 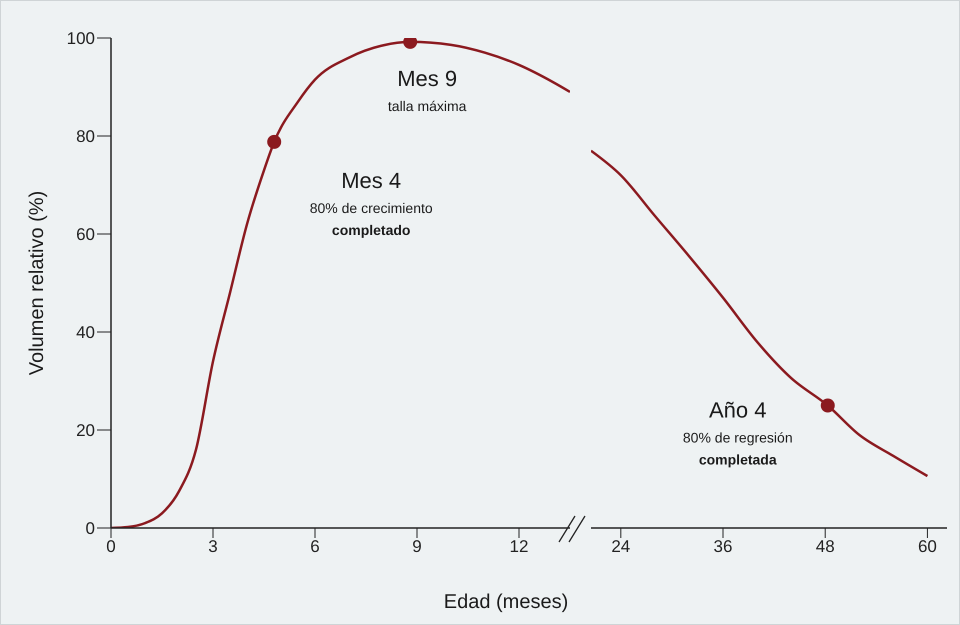 What do you see at coordinates (723, 546) in the screenshot?
I see `x-tick-label: 36` at bounding box center [723, 546].